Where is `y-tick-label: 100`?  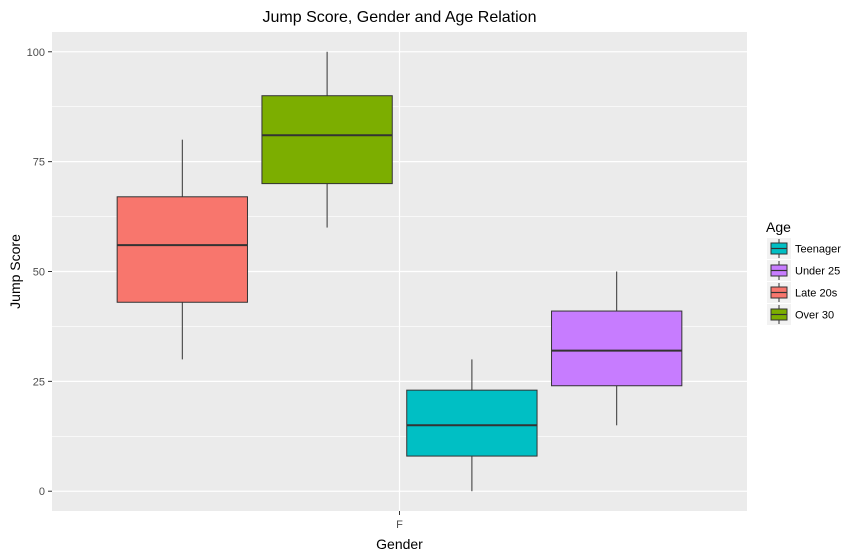
y-tick-label: 100 is located at coordinates (36, 53).